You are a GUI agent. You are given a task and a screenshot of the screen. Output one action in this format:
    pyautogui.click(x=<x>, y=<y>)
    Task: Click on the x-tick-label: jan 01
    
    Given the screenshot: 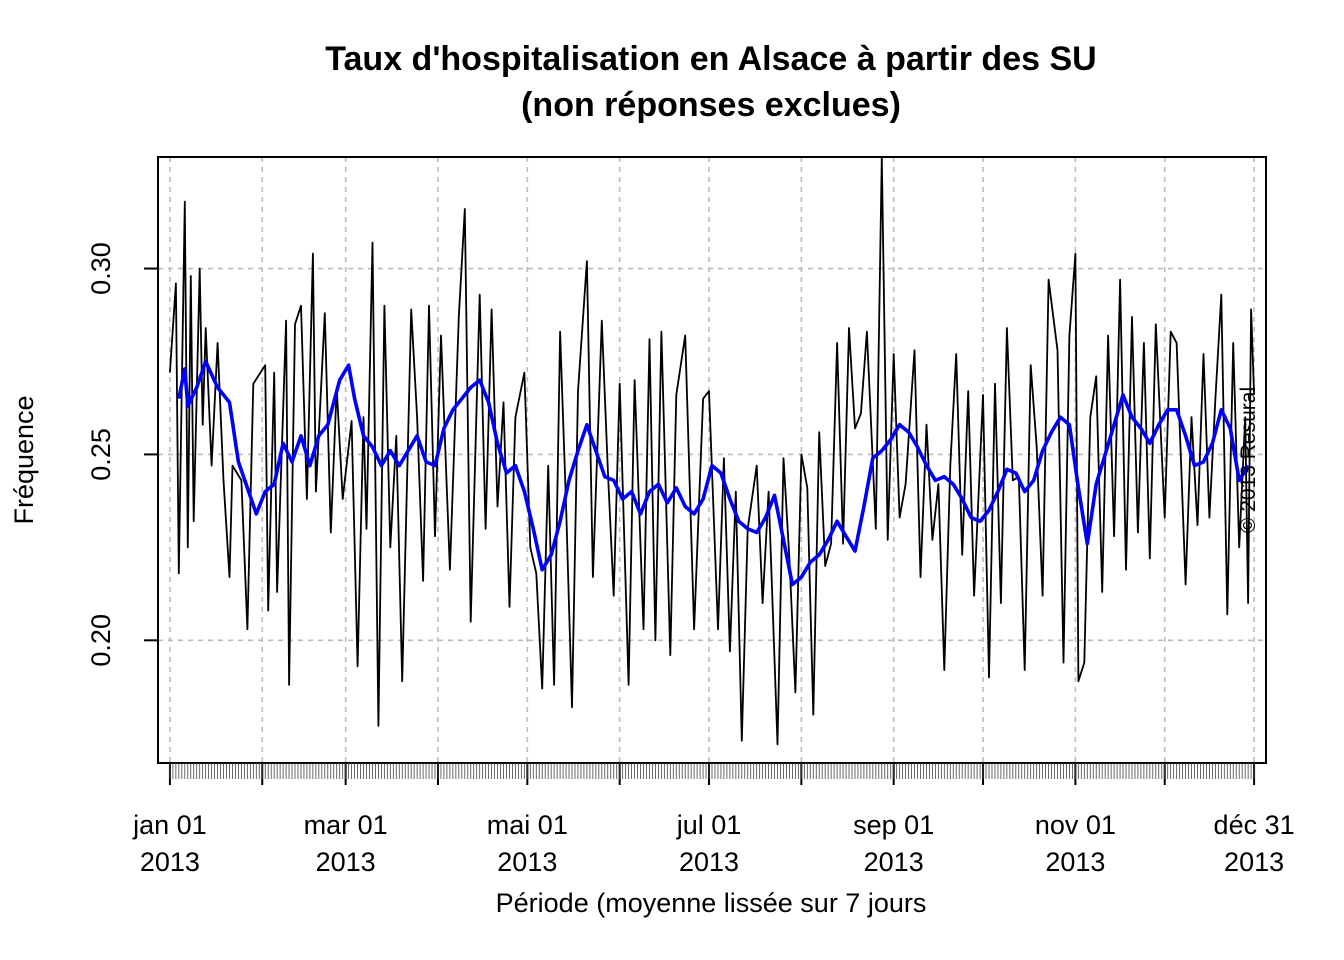 What is the action you would take?
    pyautogui.click(x=169, y=825)
    